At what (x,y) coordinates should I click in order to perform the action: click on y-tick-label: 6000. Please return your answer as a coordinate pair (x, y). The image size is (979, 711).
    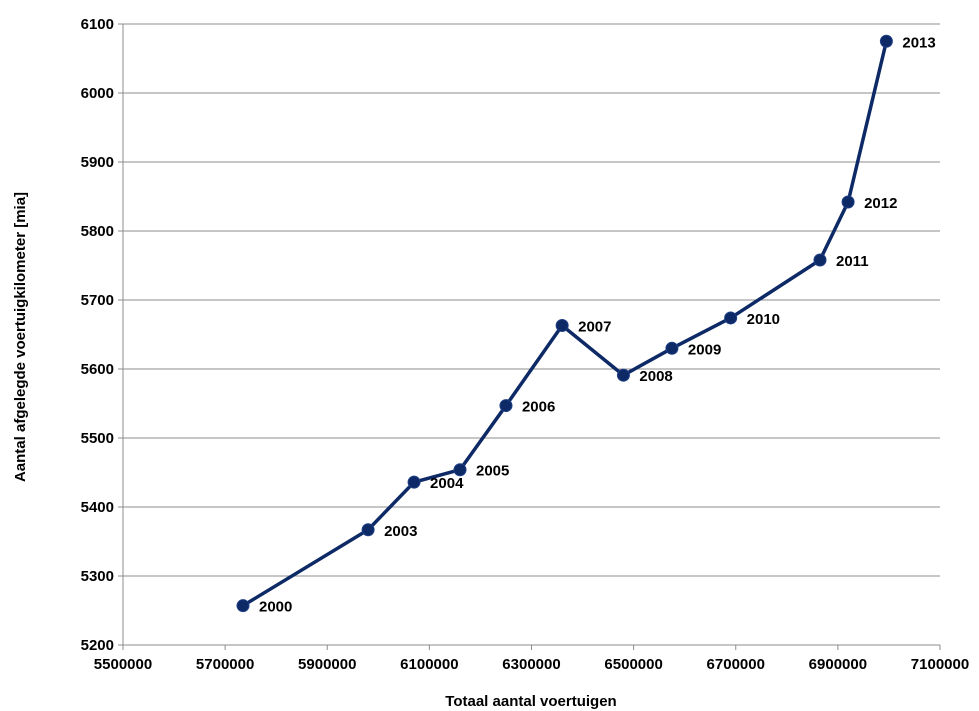
    Looking at the image, I should click on (97, 93).